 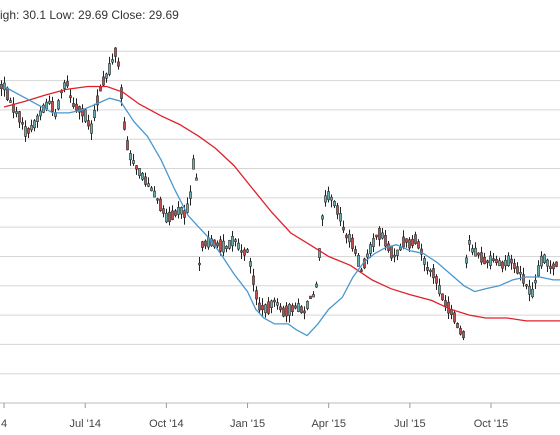 What do you see at coordinates (166, 424) in the screenshot?
I see `x-tick-label: Oct '14` at bounding box center [166, 424].